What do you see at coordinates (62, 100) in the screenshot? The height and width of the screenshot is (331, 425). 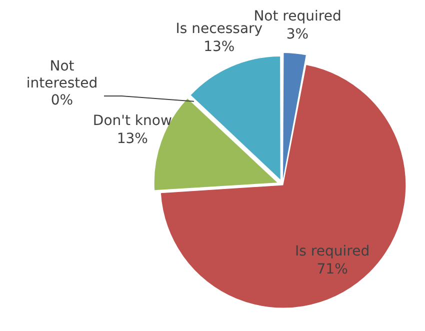 I see `text: 0%` at bounding box center [62, 100].